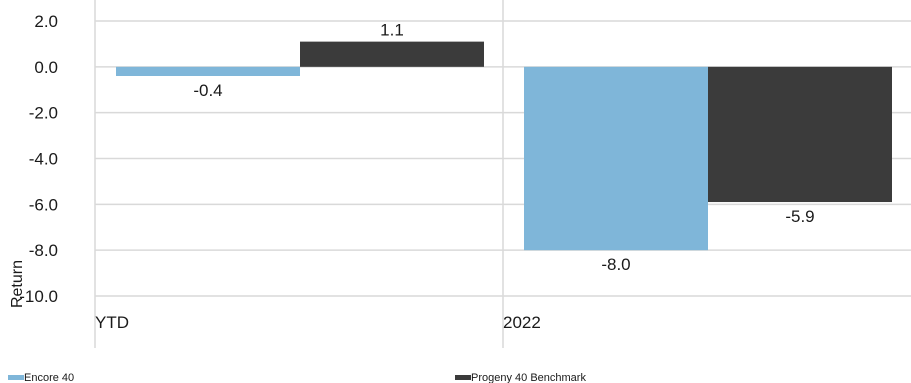 The height and width of the screenshot is (383, 911). Describe the element at coordinates (43, 204) in the screenshot. I see `y-tick-label: -6.0` at that location.